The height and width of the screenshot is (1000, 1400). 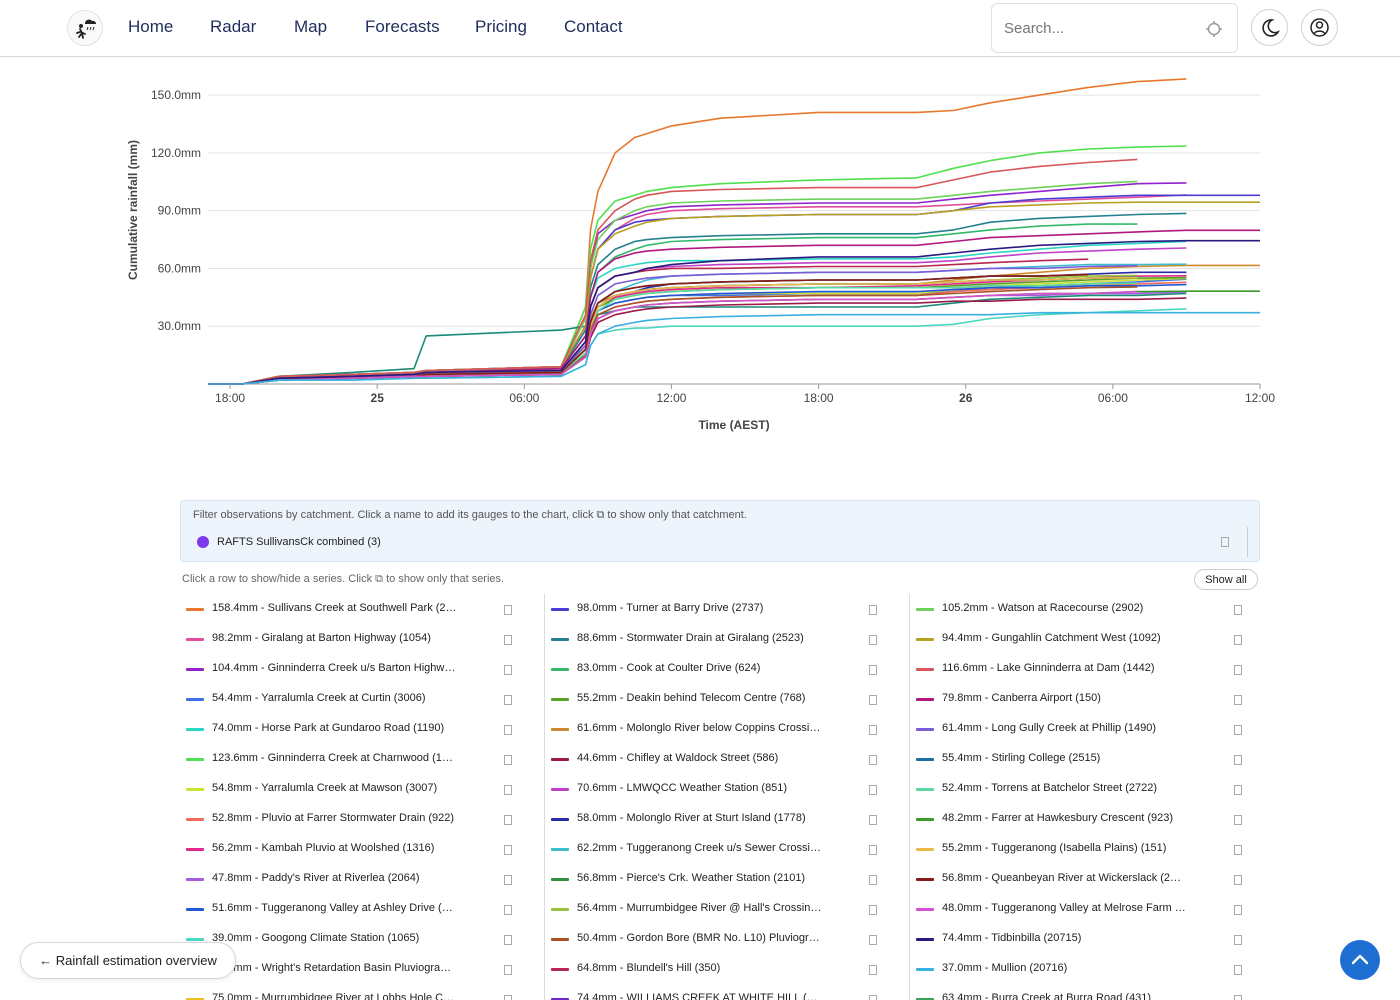 What do you see at coordinates (727, 789) in the screenshot?
I see `legend-row: 70.6mm - LMWQCC Weather Station (851)` at bounding box center [727, 789].